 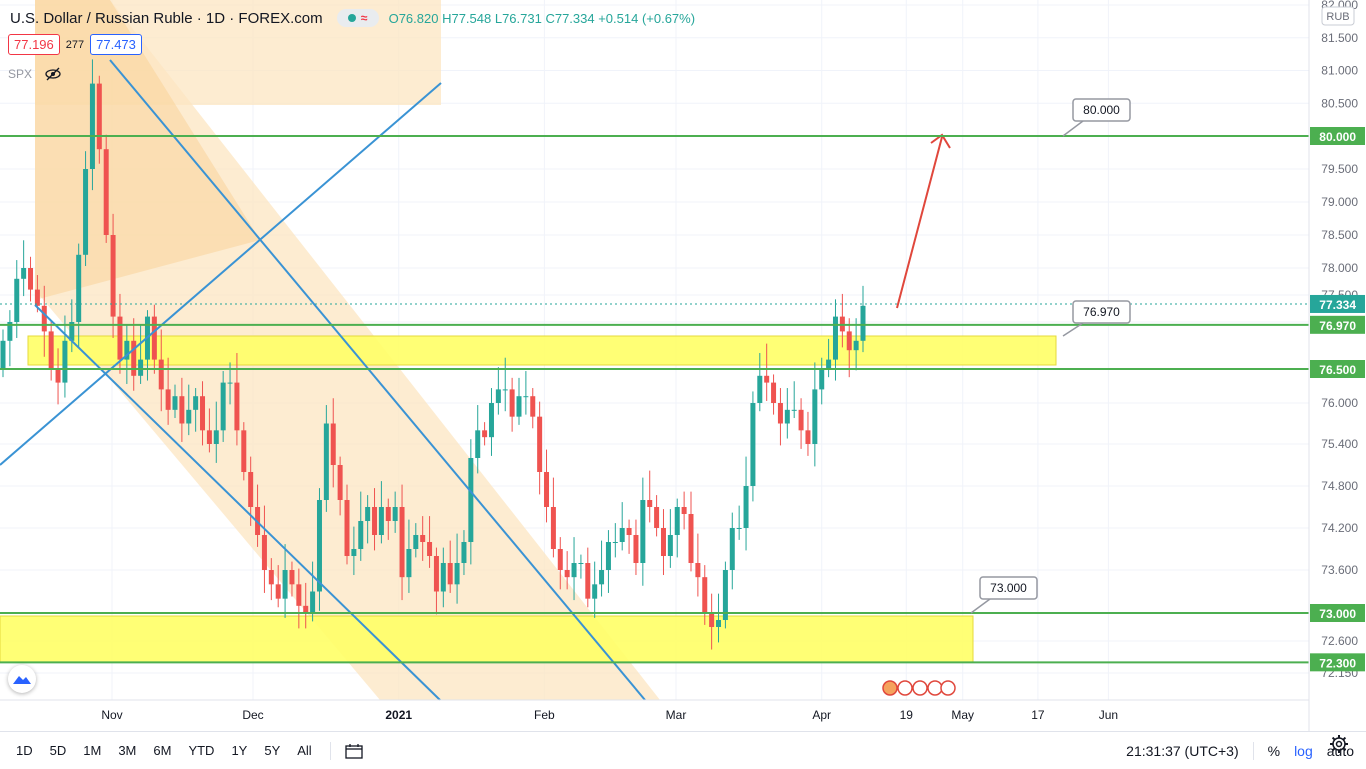 What do you see at coordinates (201, 750) in the screenshot?
I see `range-ytd: YTD` at bounding box center [201, 750].